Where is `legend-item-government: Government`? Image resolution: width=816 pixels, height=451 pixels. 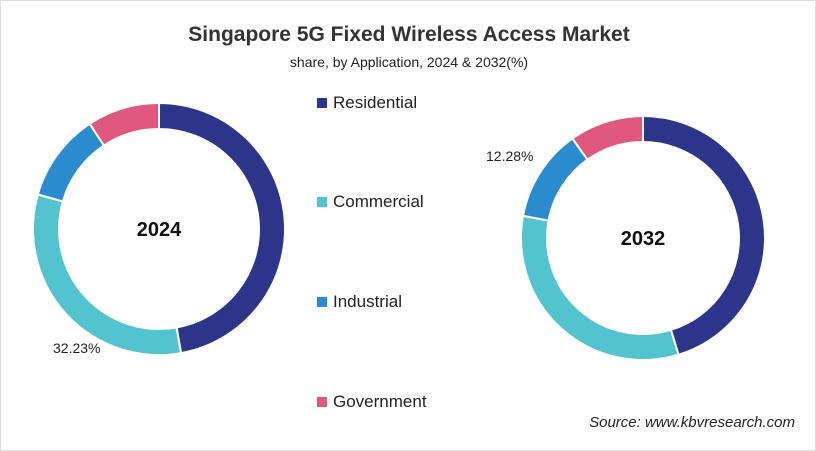
legend-item-government: Government is located at coordinates (372, 402).